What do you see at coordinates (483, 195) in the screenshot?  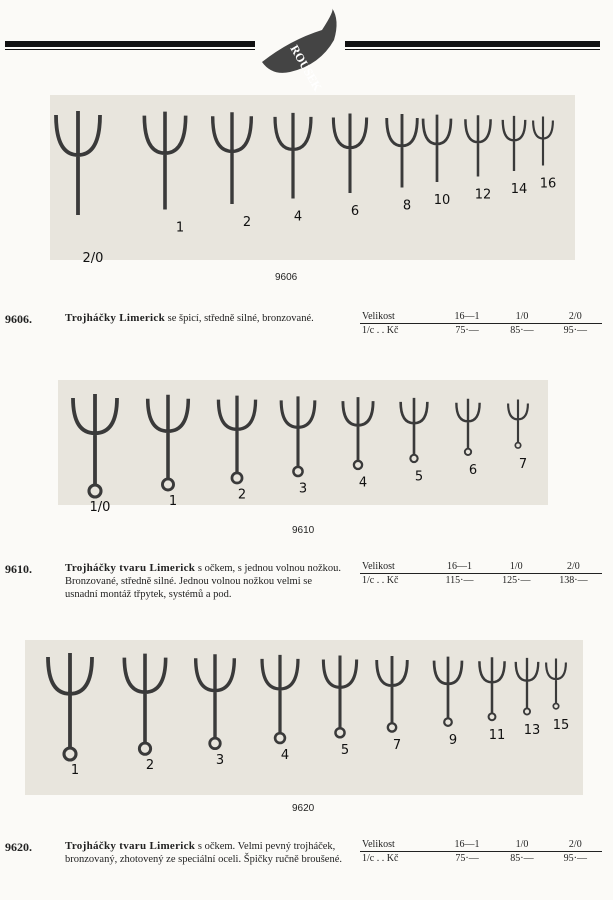 I see `hook-size-label: 12` at bounding box center [483, 195].